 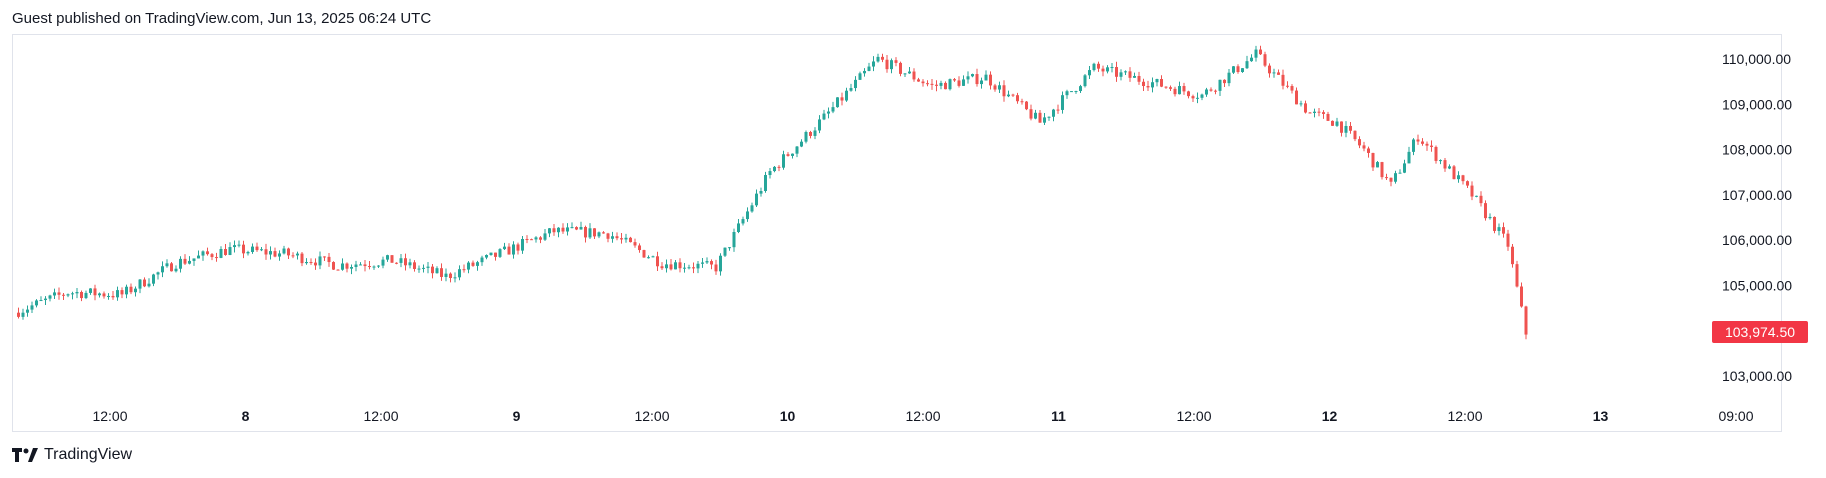 What do you see at coordinates (1757, 104) in the screenshot?
I see `y-tick-label: 109,000.00` at bounding box center [1757, 104].